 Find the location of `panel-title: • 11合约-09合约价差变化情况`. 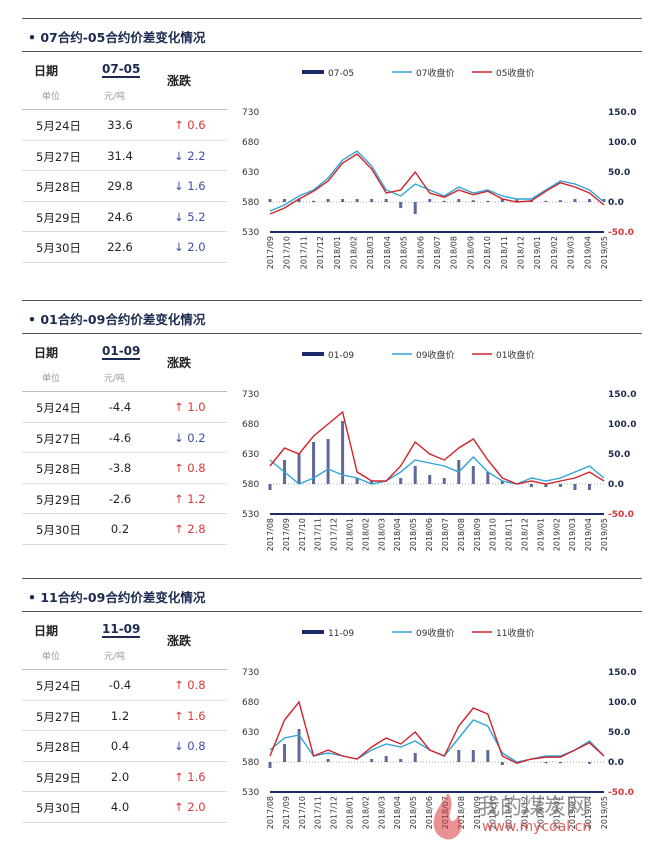

panel-title: • 11合约-09合约价差变化情况 is located at coordinates (332, 595).